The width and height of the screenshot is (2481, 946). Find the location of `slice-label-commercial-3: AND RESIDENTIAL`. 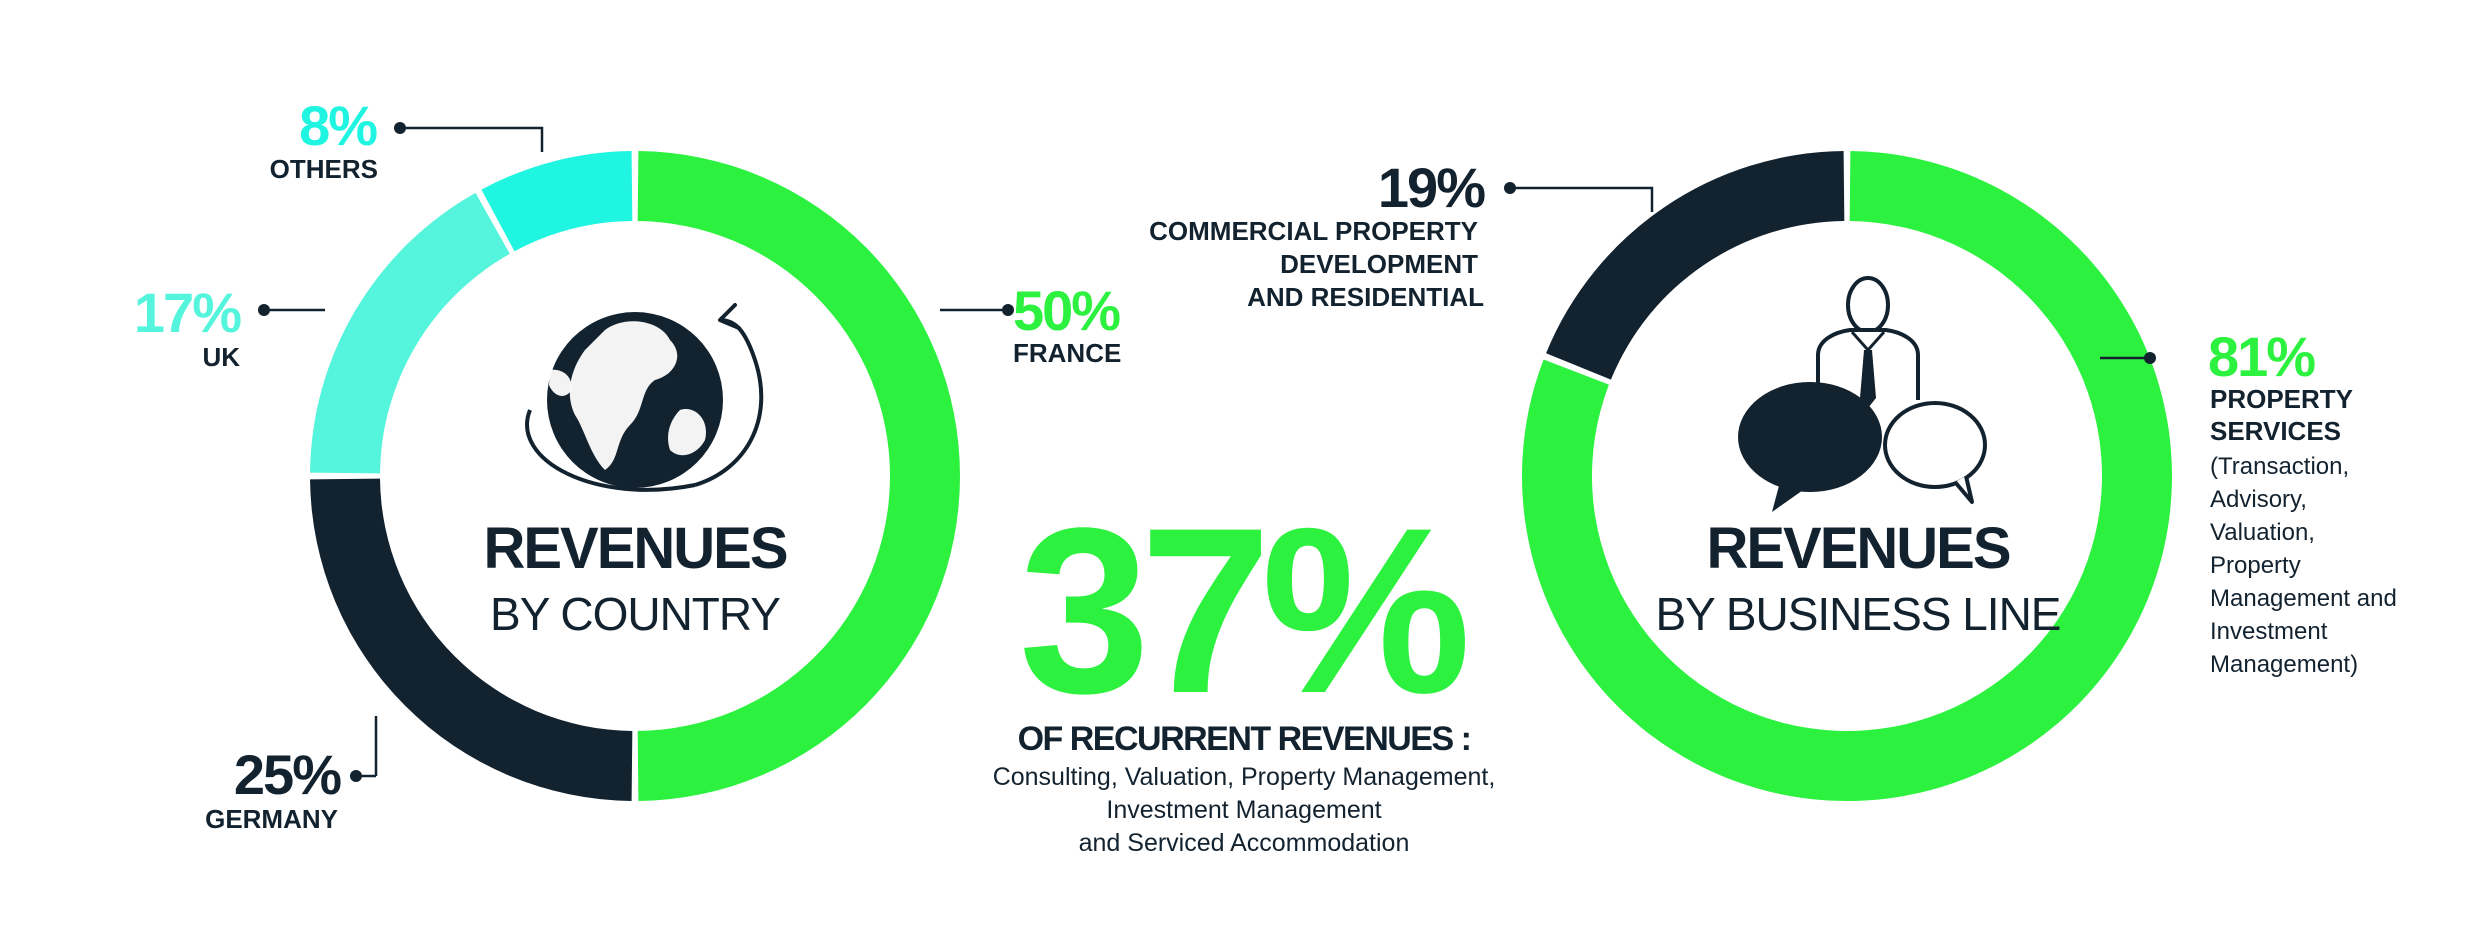

slice-label-commercial-3: AND RESIDENTIAL is located at coordinates (1365, 297).